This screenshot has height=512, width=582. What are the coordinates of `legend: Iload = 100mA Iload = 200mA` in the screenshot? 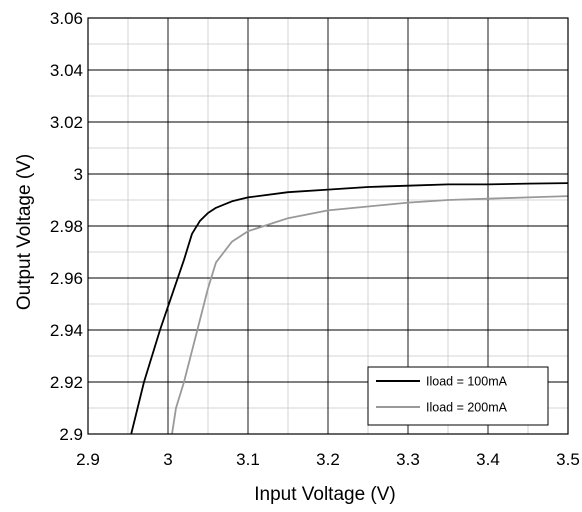 It's located at (458, 396).